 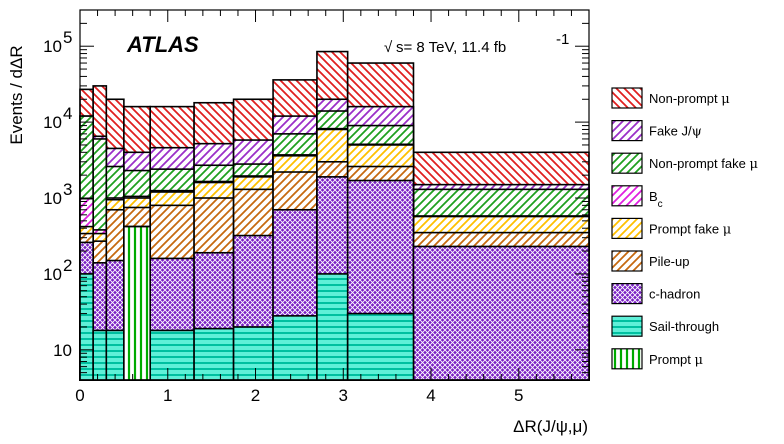 What do you see at coordinates (451, 47) in the screenshot?
I see `energy-text: s= 8 TeV, 11.4 fb` at bounding box center [451, 47].